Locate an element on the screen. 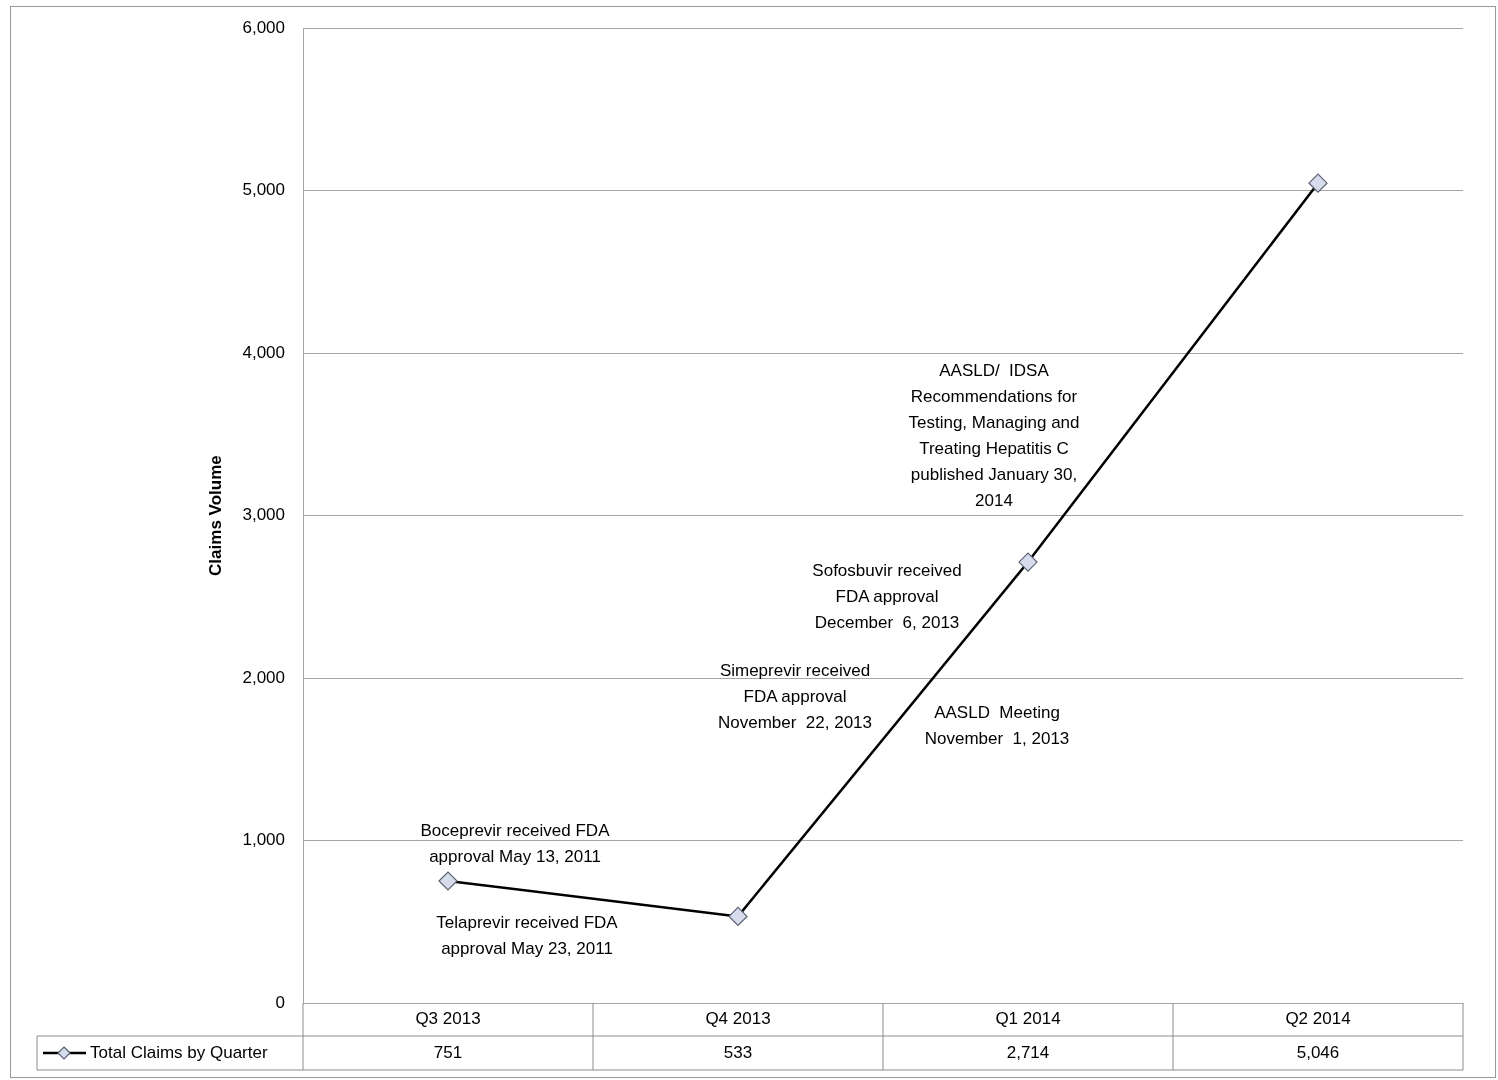 Image resolution: width=1498 pixels, height=1080 pixels. y-tick-label: 1,000 is located at coordinates (263, 840).